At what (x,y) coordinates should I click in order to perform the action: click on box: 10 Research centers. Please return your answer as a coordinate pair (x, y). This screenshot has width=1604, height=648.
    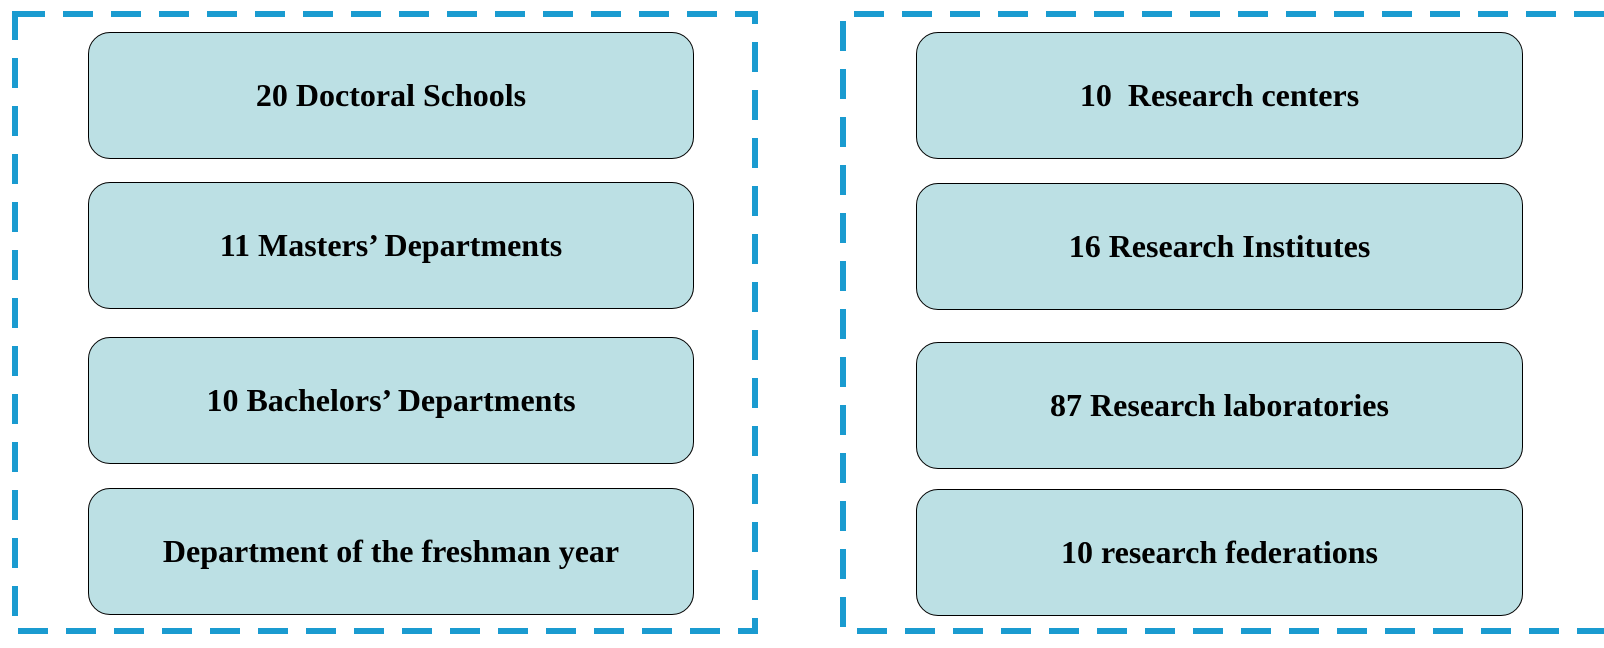
    Looking at the image, I should click on (1219, 95).